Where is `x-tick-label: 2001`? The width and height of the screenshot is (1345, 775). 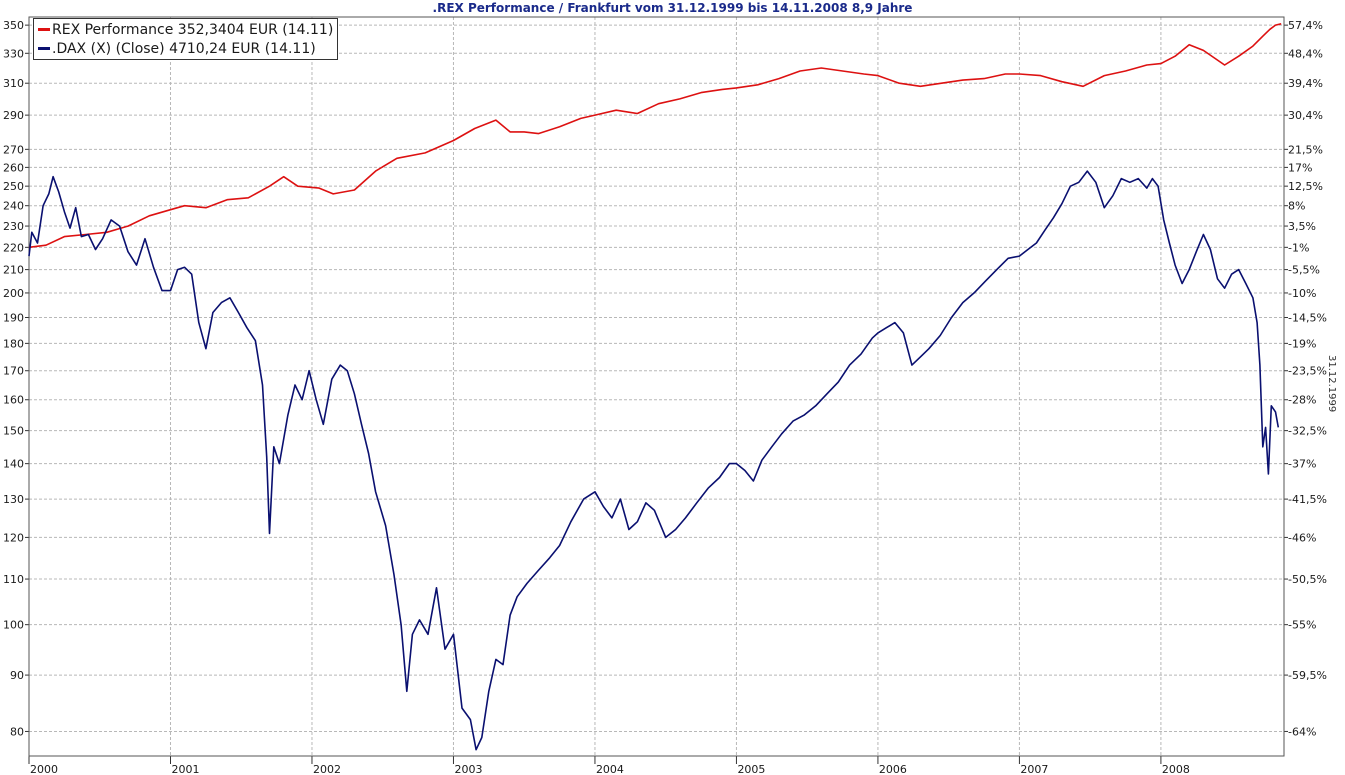 x-tick-label: 2001 is located at coordinates (185, 769).